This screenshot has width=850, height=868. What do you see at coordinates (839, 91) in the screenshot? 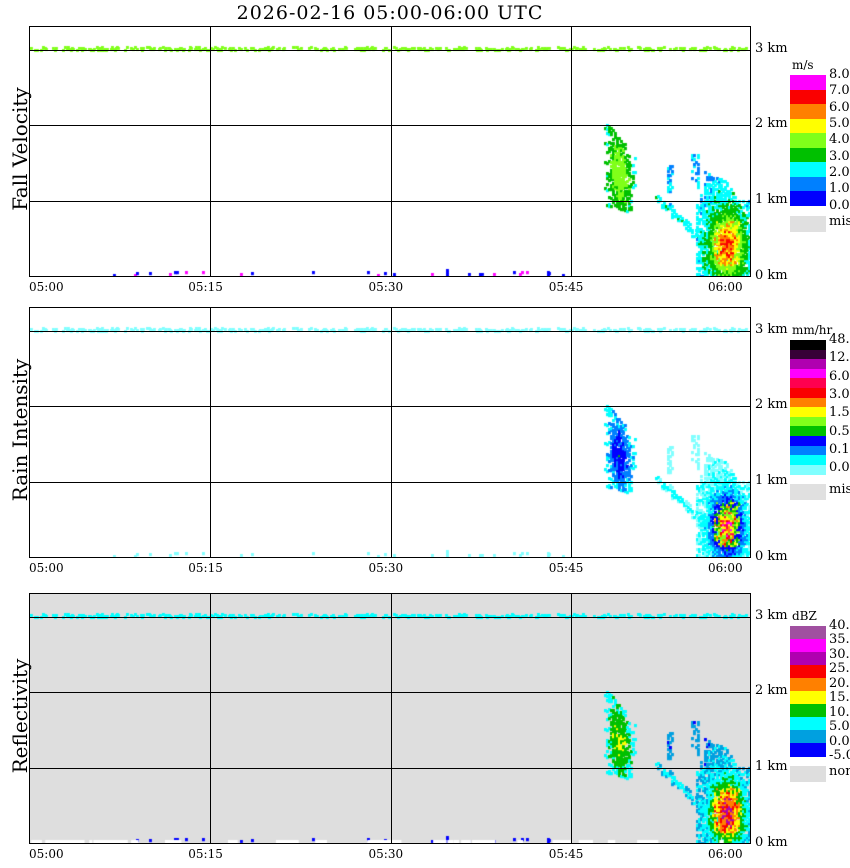
I see `colorbar-tick-fall-velocity-1: 7.0` at bounding box center [839, 91].